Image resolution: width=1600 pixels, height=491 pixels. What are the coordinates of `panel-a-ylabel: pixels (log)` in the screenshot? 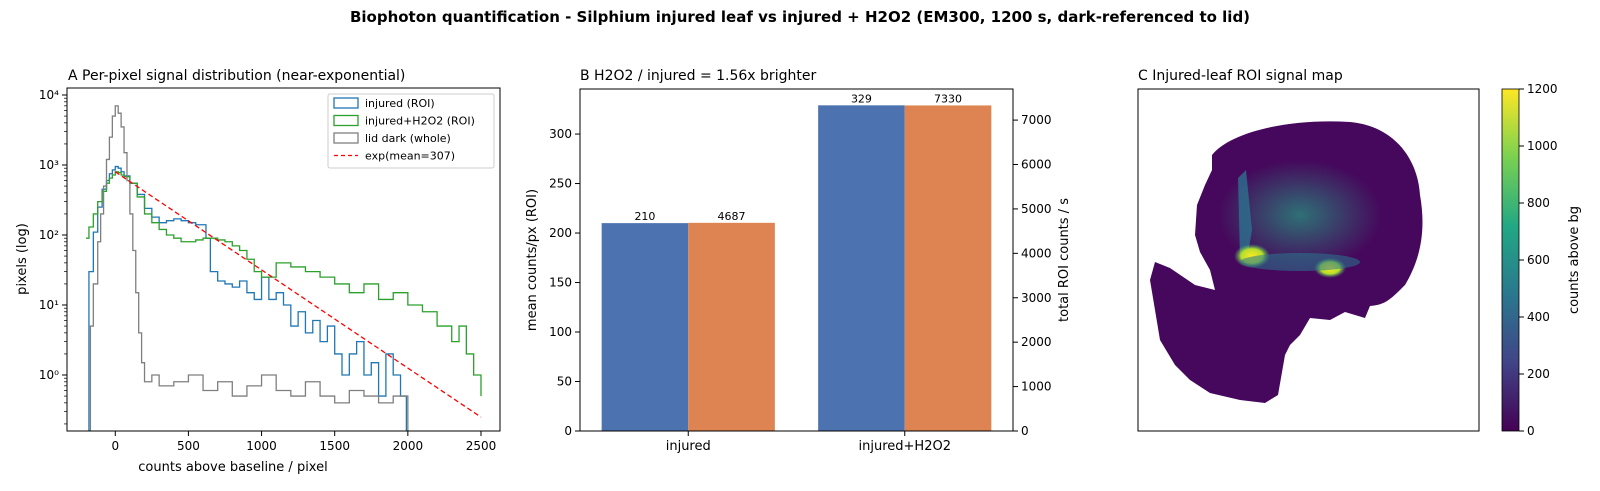 It's located at (22, 259).